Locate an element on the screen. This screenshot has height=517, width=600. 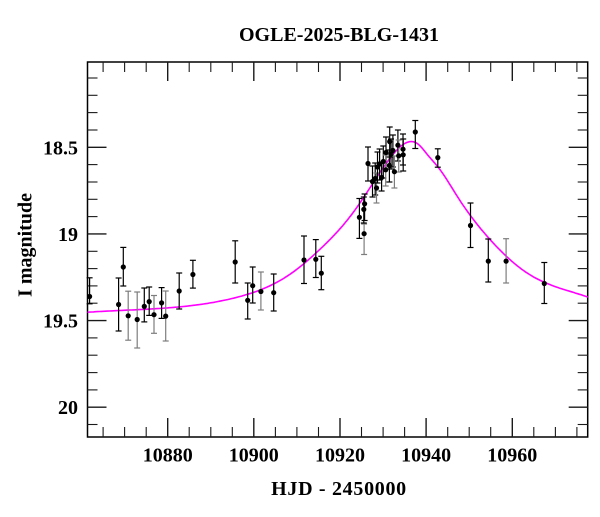
svg-text: 10900 is located at coordinates (254, 456).